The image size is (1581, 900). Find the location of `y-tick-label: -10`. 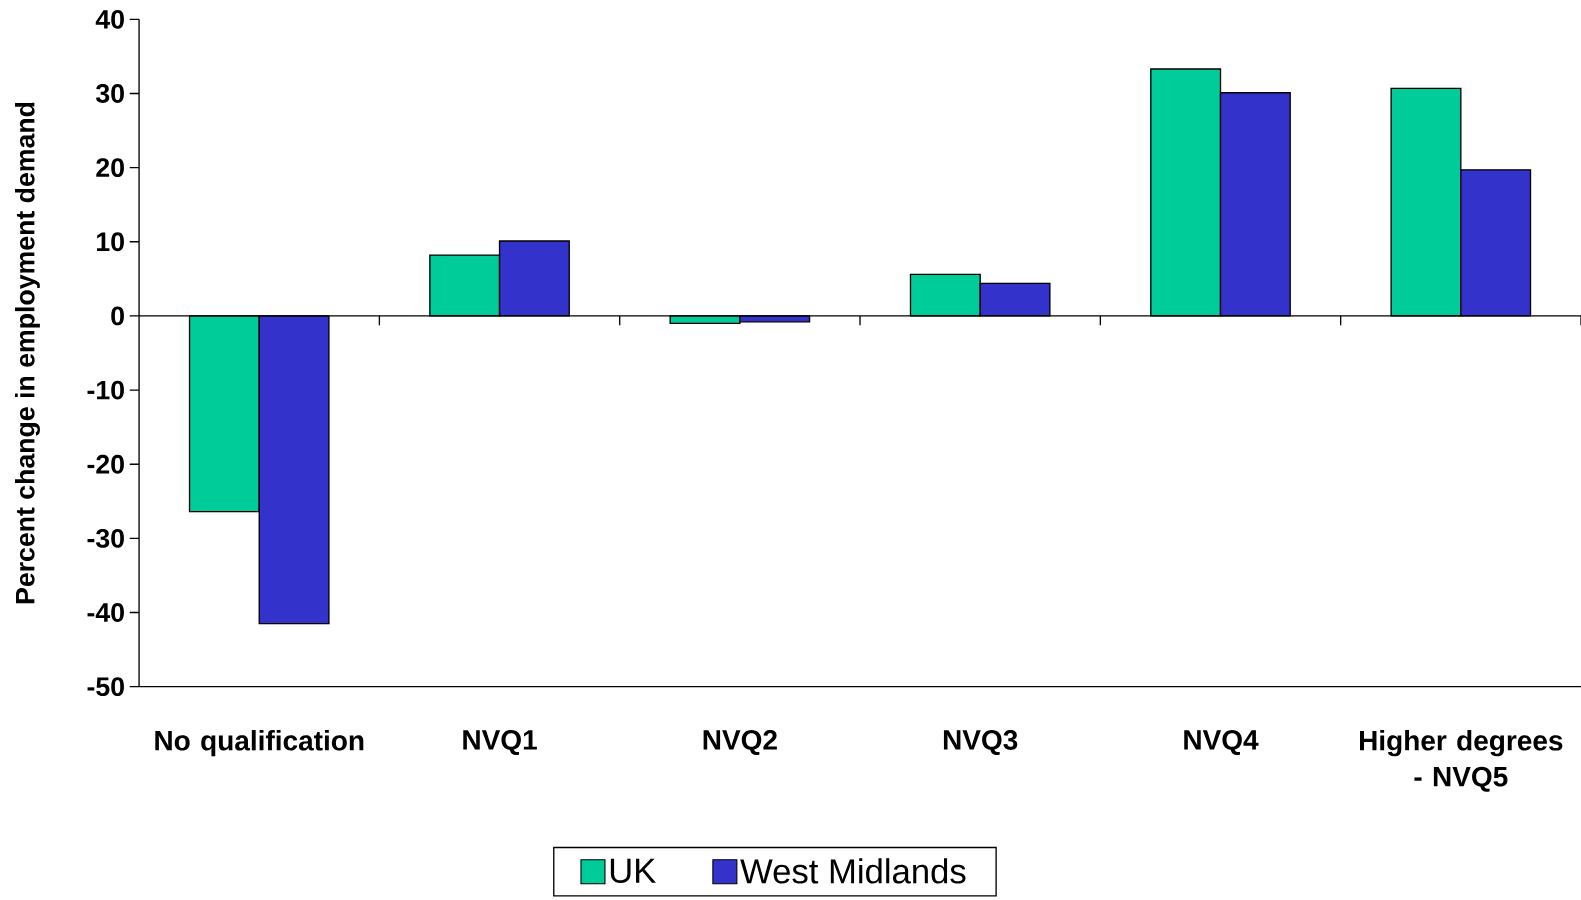

y-tick-label: -10 is located at coordinates (105, 390).